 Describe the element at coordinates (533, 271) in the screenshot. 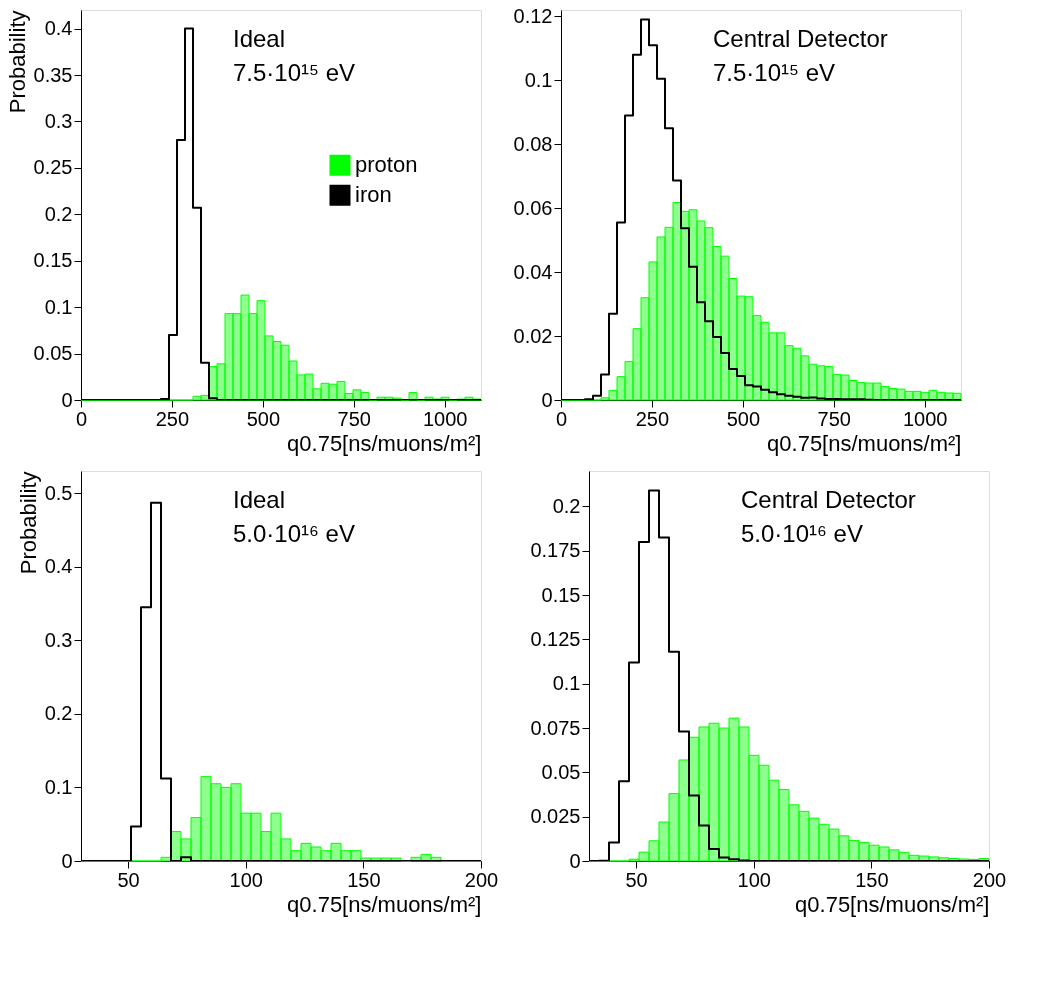

I see `y-tick-label: 0.04` at that location.